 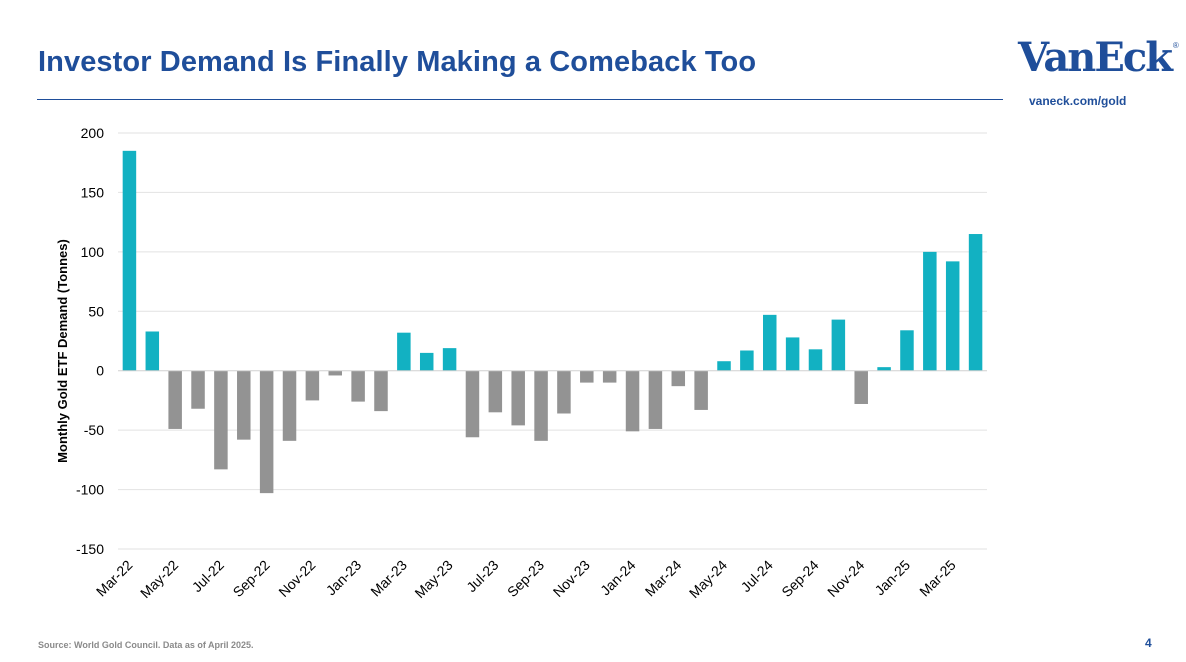 What do you see at coordinates (344, 578) in the screenshot?
I see `x-tick-label: Jan-23` at bounding box center [344, 578].